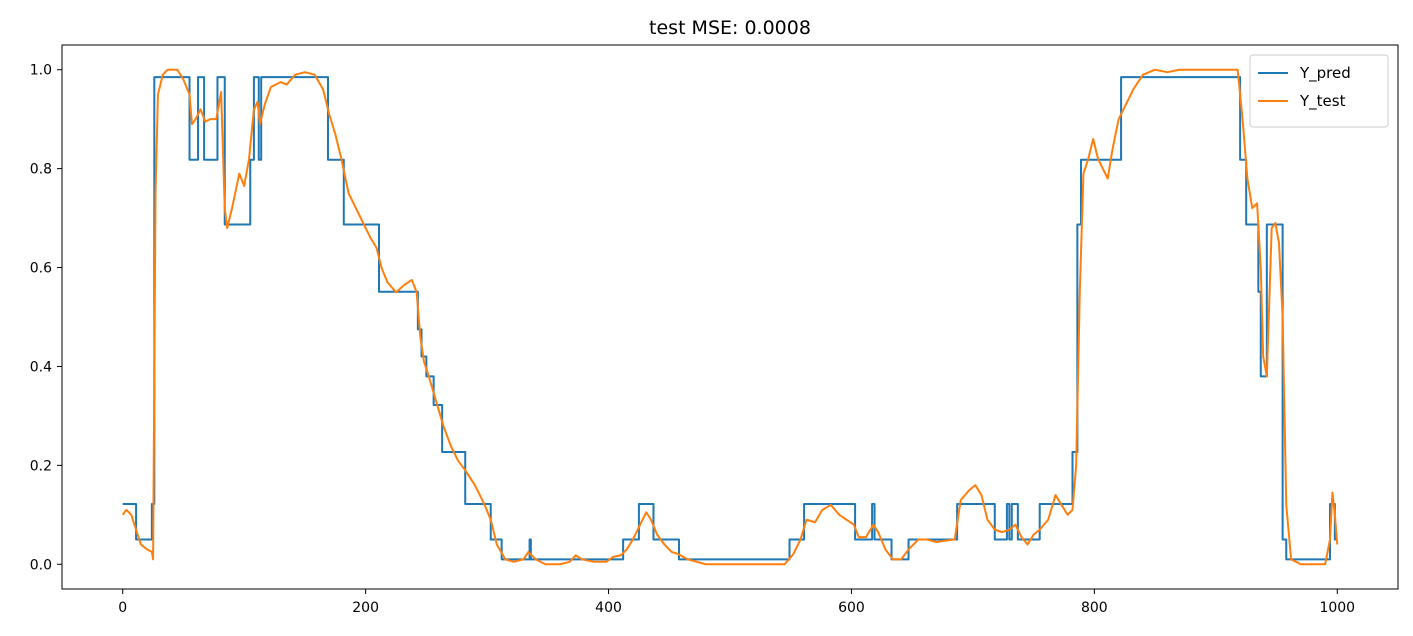  What do you see at coordinates (730, 28) in the screenshot?
I see `chart-title: test MSE: 0.0008` at bounding box center [730, 28].